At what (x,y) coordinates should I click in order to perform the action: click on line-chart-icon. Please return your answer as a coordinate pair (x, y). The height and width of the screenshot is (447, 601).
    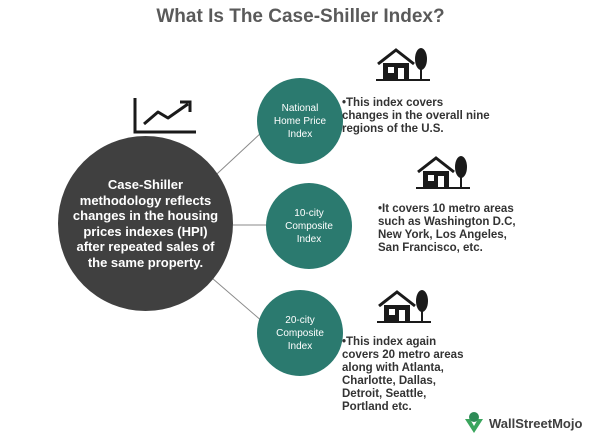
    Looking at the image, I should click on (164, 116).